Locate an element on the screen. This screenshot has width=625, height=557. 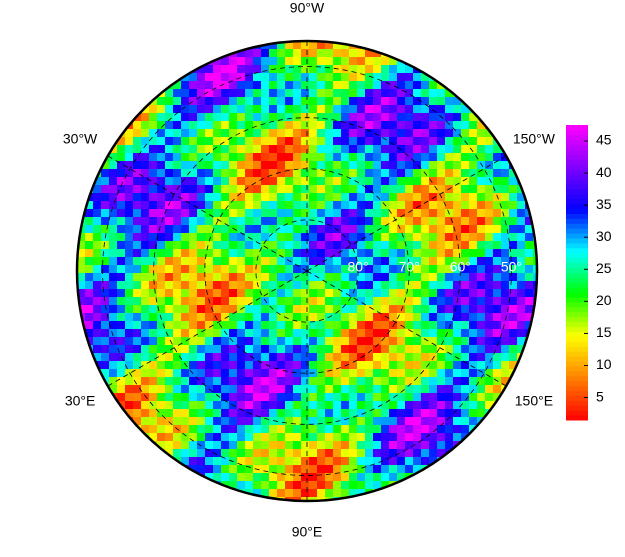
parallel-line is located at coordinates (307, 271).